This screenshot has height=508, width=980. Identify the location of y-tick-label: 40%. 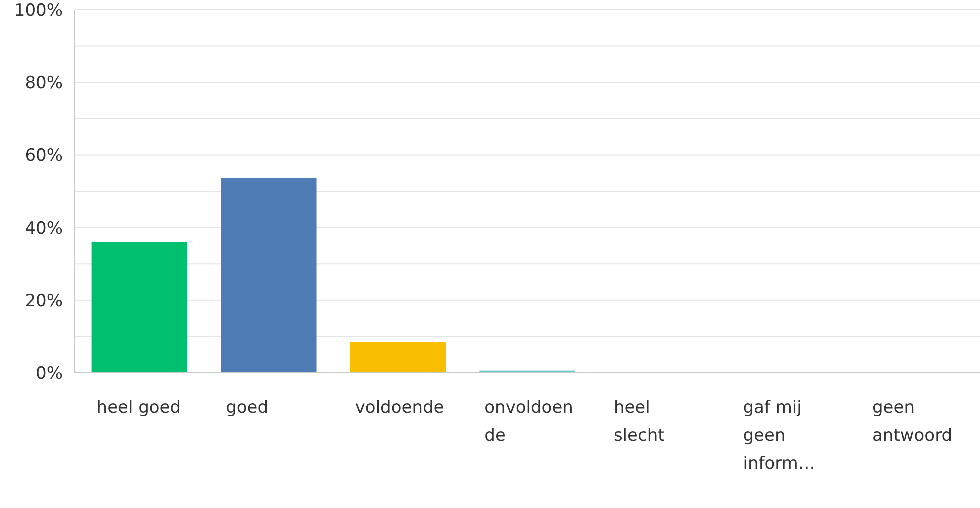
(44, 228).